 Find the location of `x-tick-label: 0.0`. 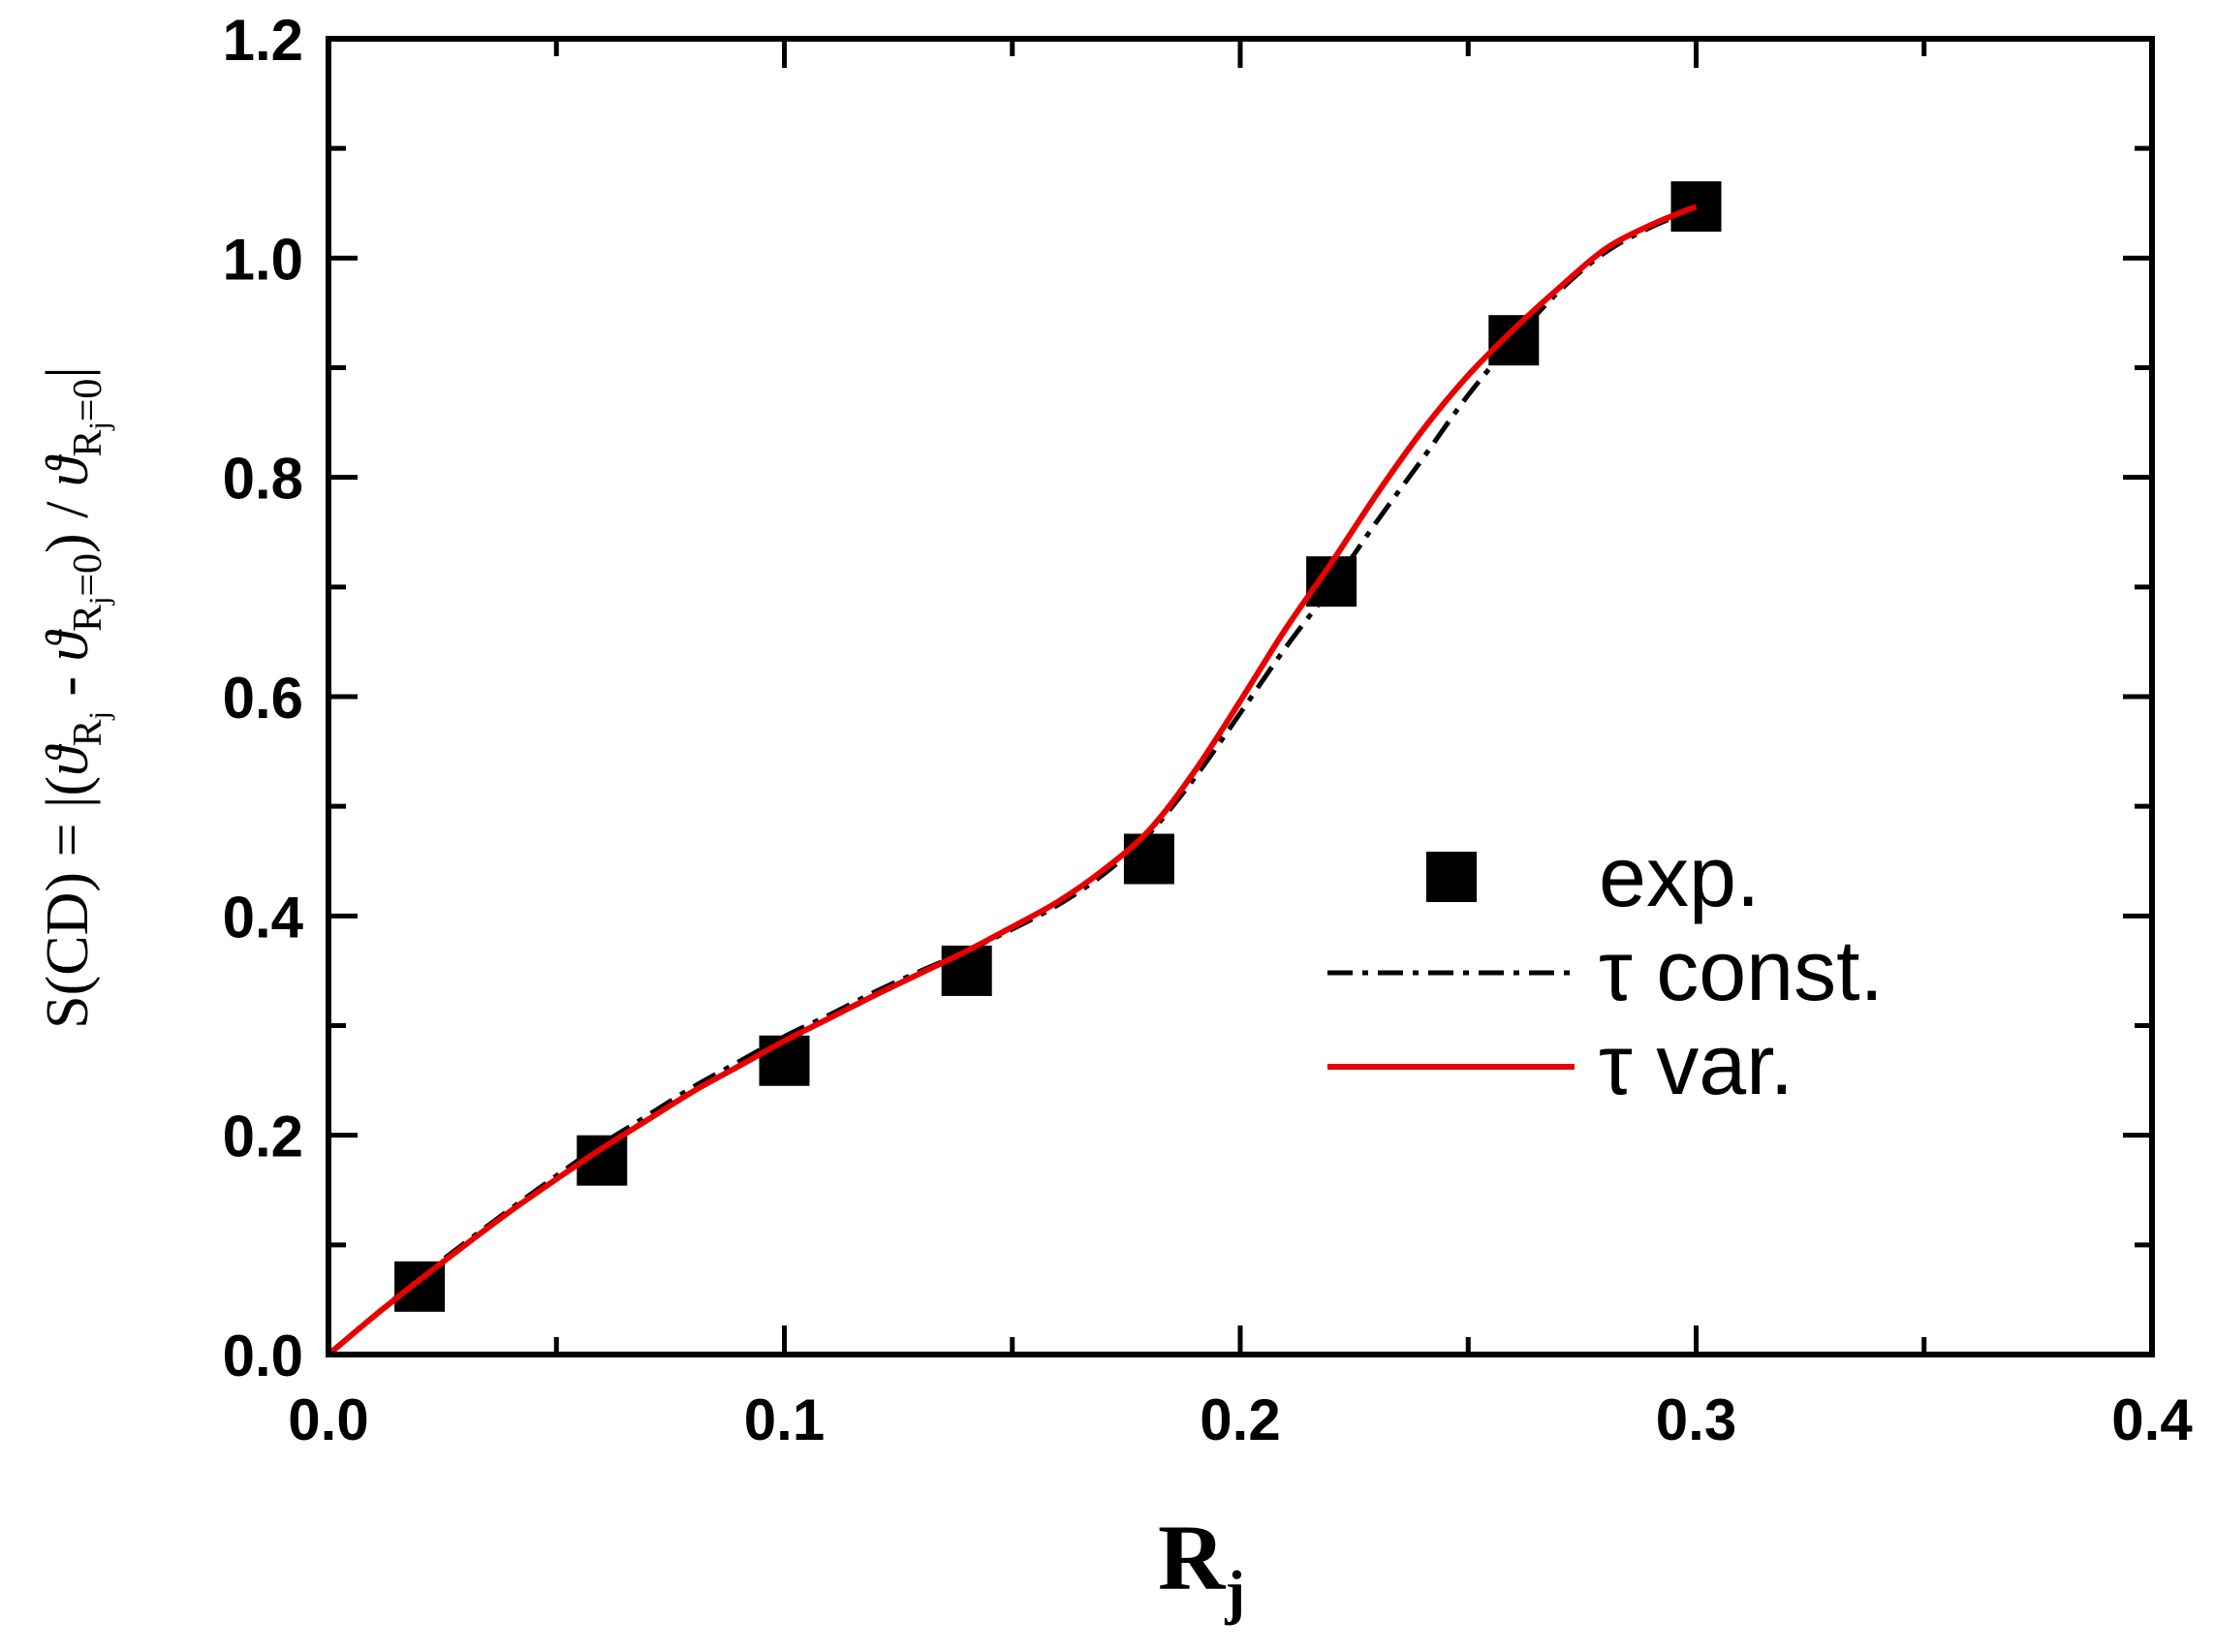

x-tick-label: 0.0 is located at coordinates (328, 1419).